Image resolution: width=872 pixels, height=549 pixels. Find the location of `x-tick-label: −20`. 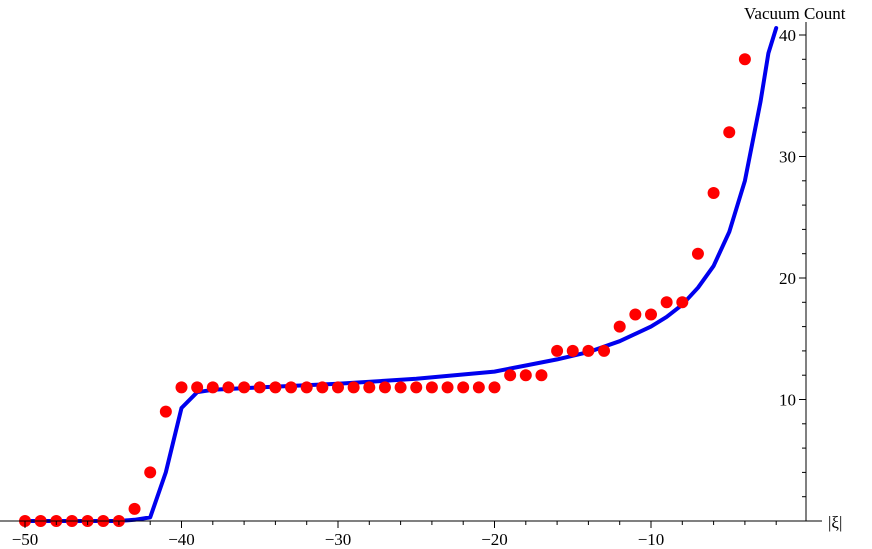

x-tick-label: −20 is located at coordinates (494, 539).